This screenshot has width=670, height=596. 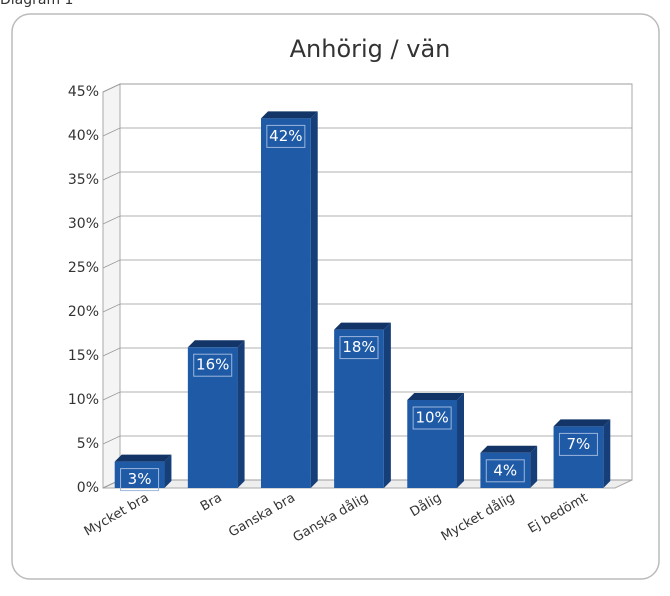 What do you see at coordinates (83, 400) in the screenshot?
I see `y-tick-label: 10%` at bounding box center [83, 400].